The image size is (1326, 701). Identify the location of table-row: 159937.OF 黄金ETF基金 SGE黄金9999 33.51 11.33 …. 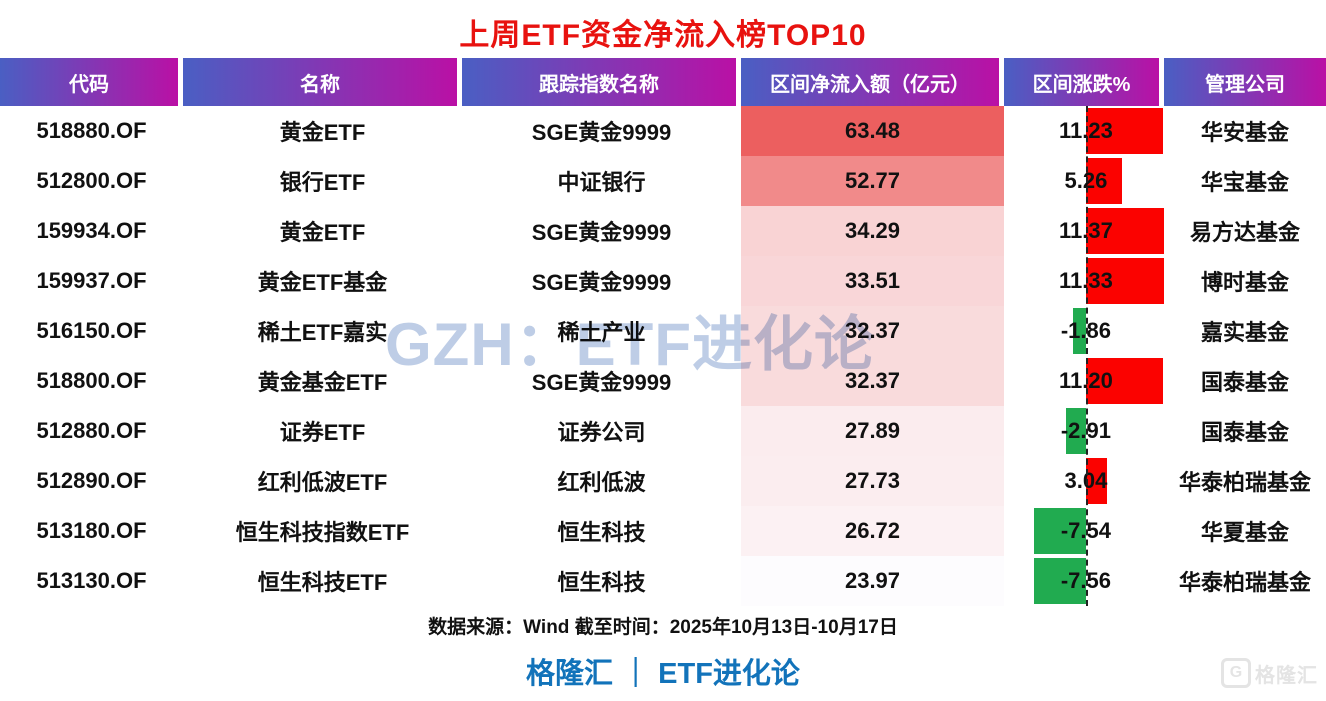
(663, 281).